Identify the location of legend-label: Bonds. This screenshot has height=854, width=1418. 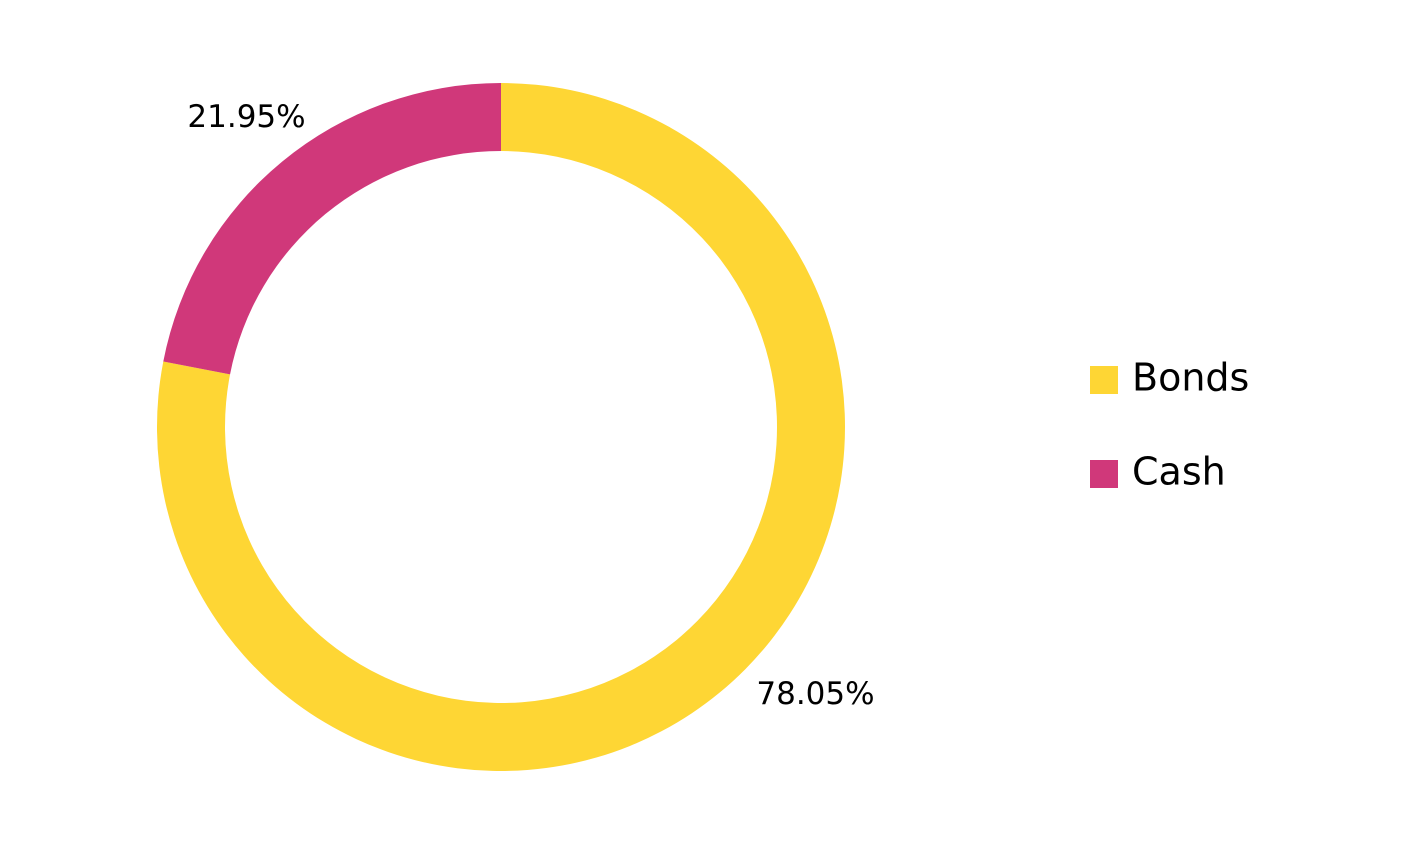
(1190, 378).